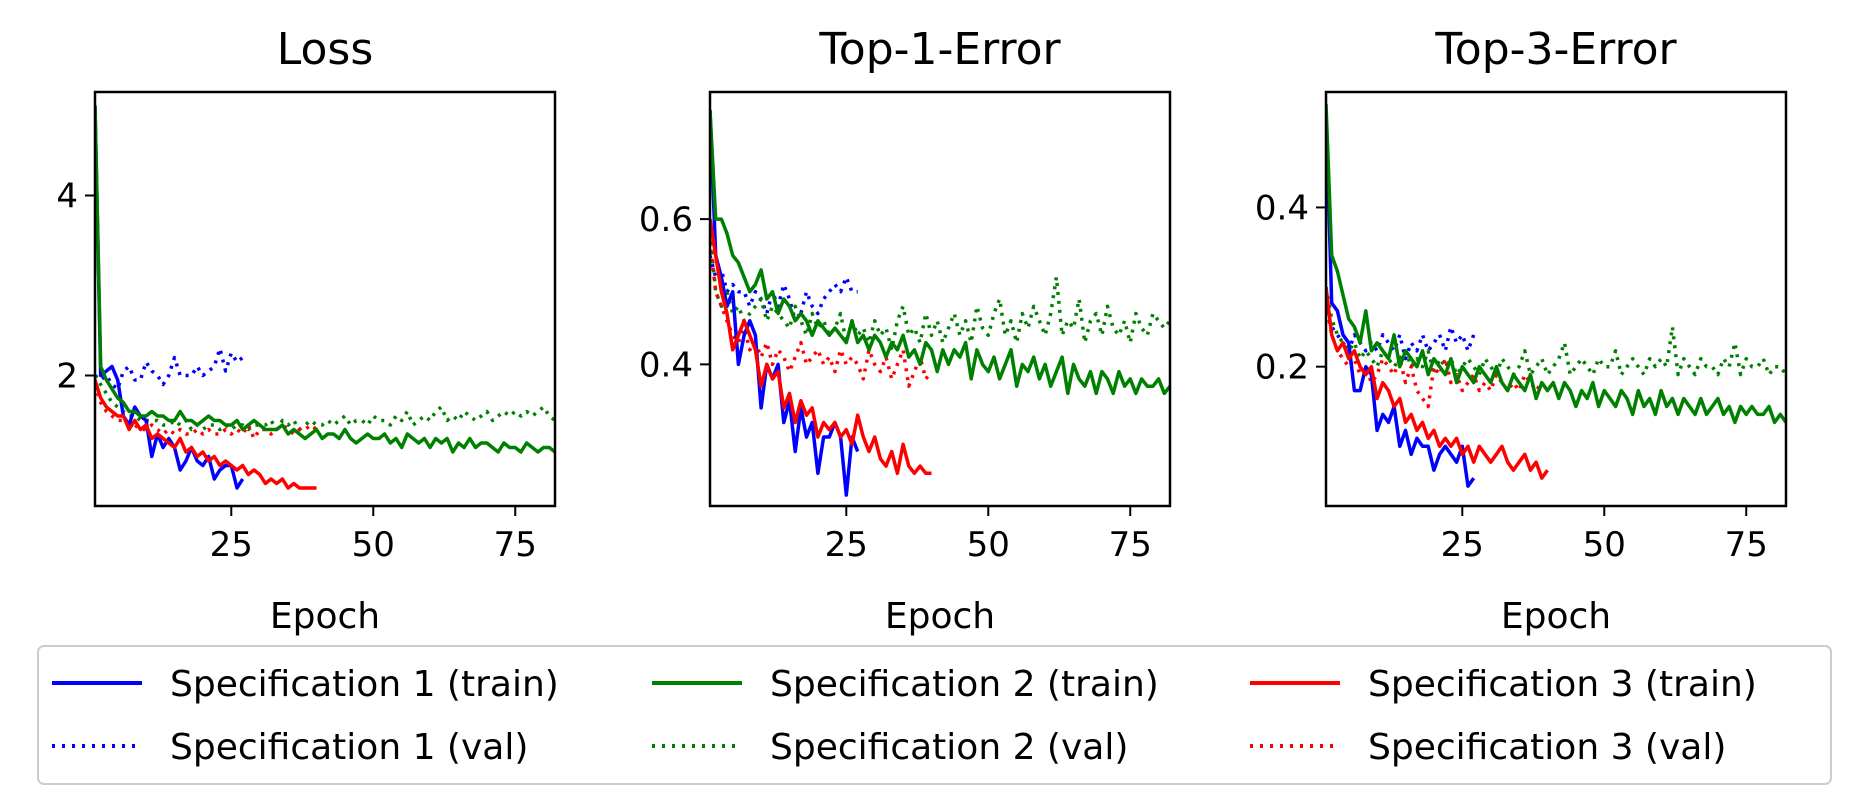  What do you see at coordinates (325, 49) in the screenshot?
I see `chart-title: Loss` at bounding box center [325, 49].